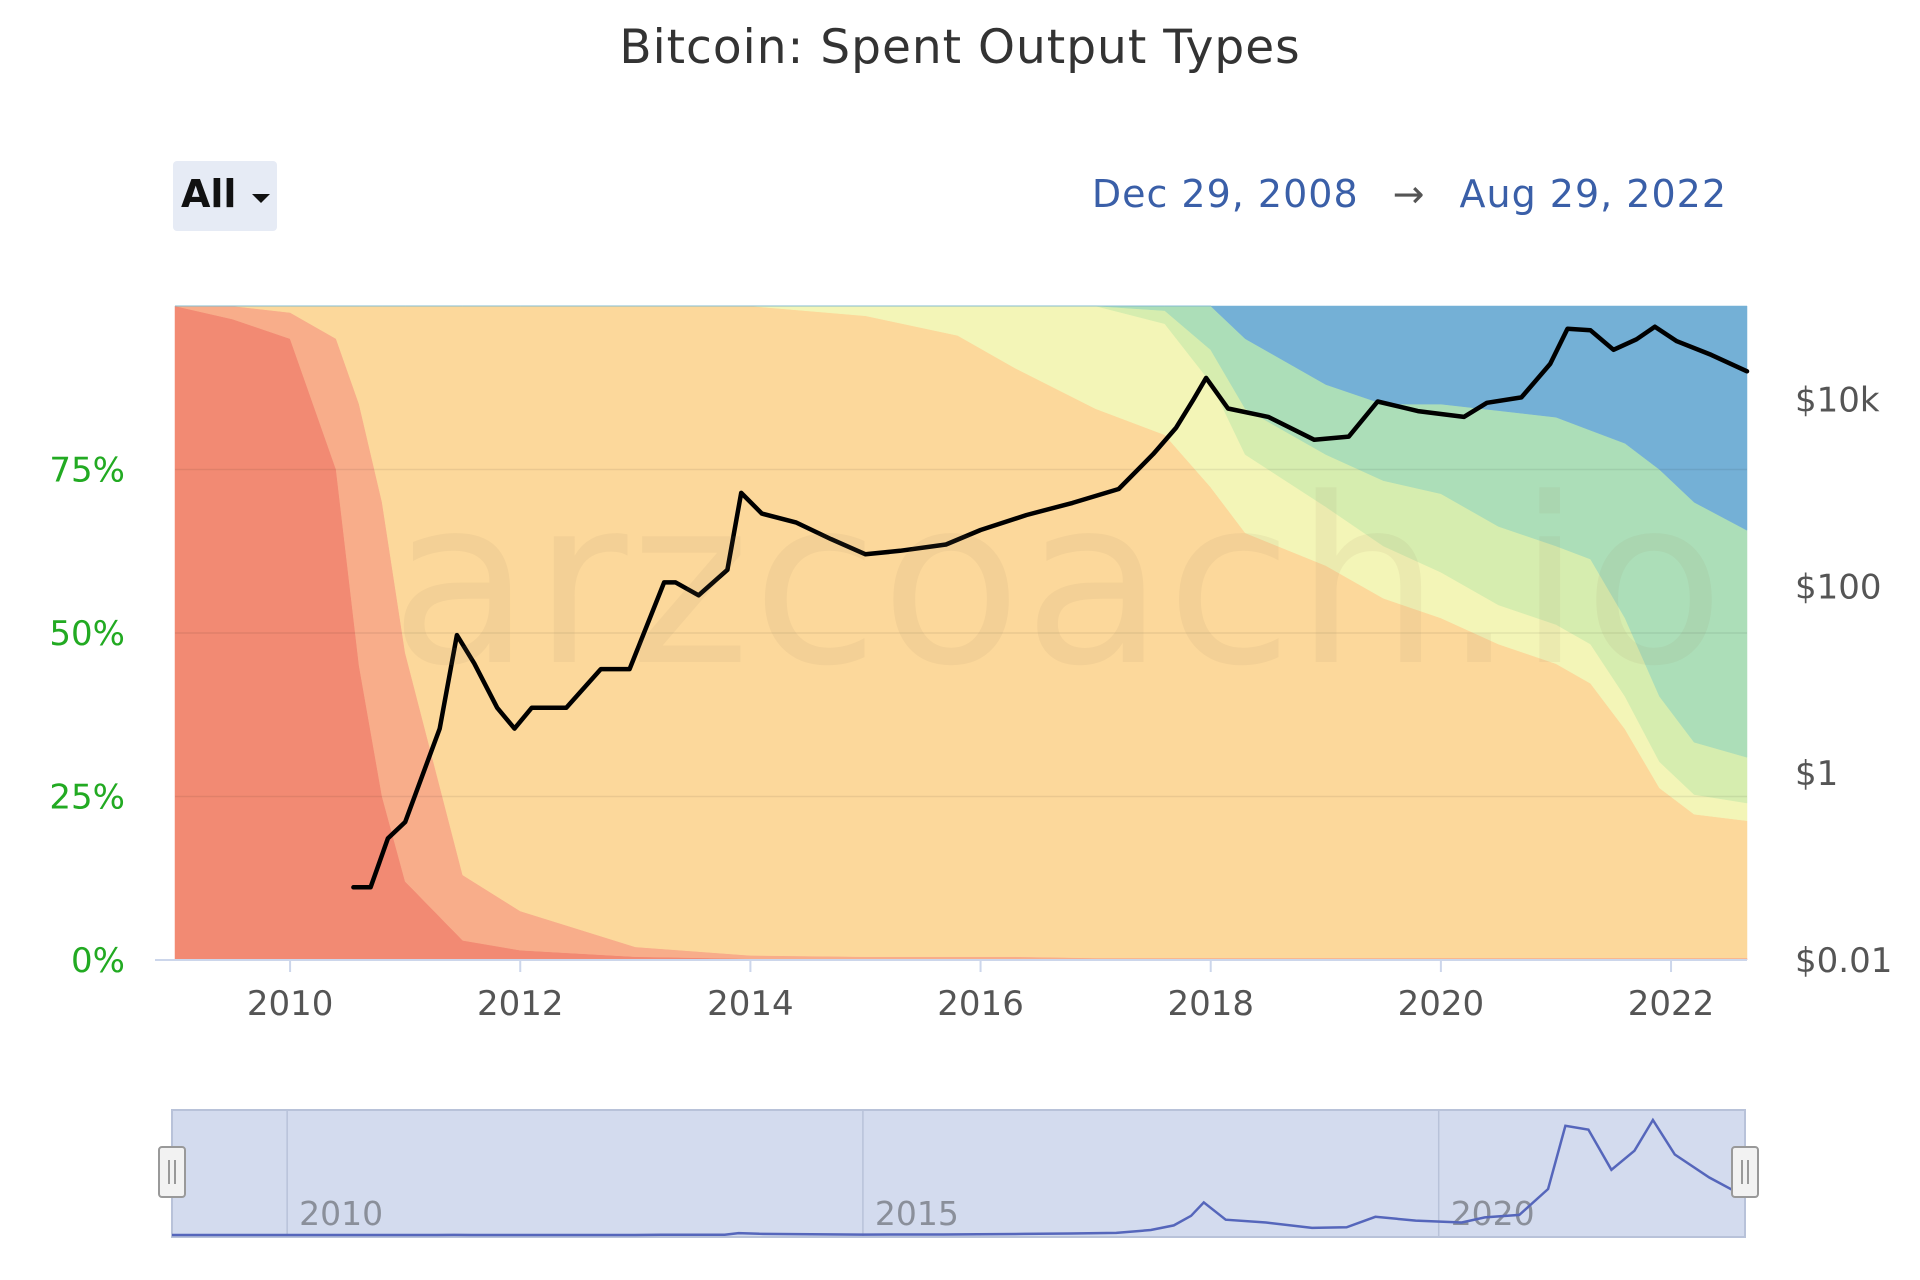 The image size is (1920, 1280). Describe the element at coordinates (1837, 400) in the screenshot. I see `y-right-tick-label: $10k` at that location.